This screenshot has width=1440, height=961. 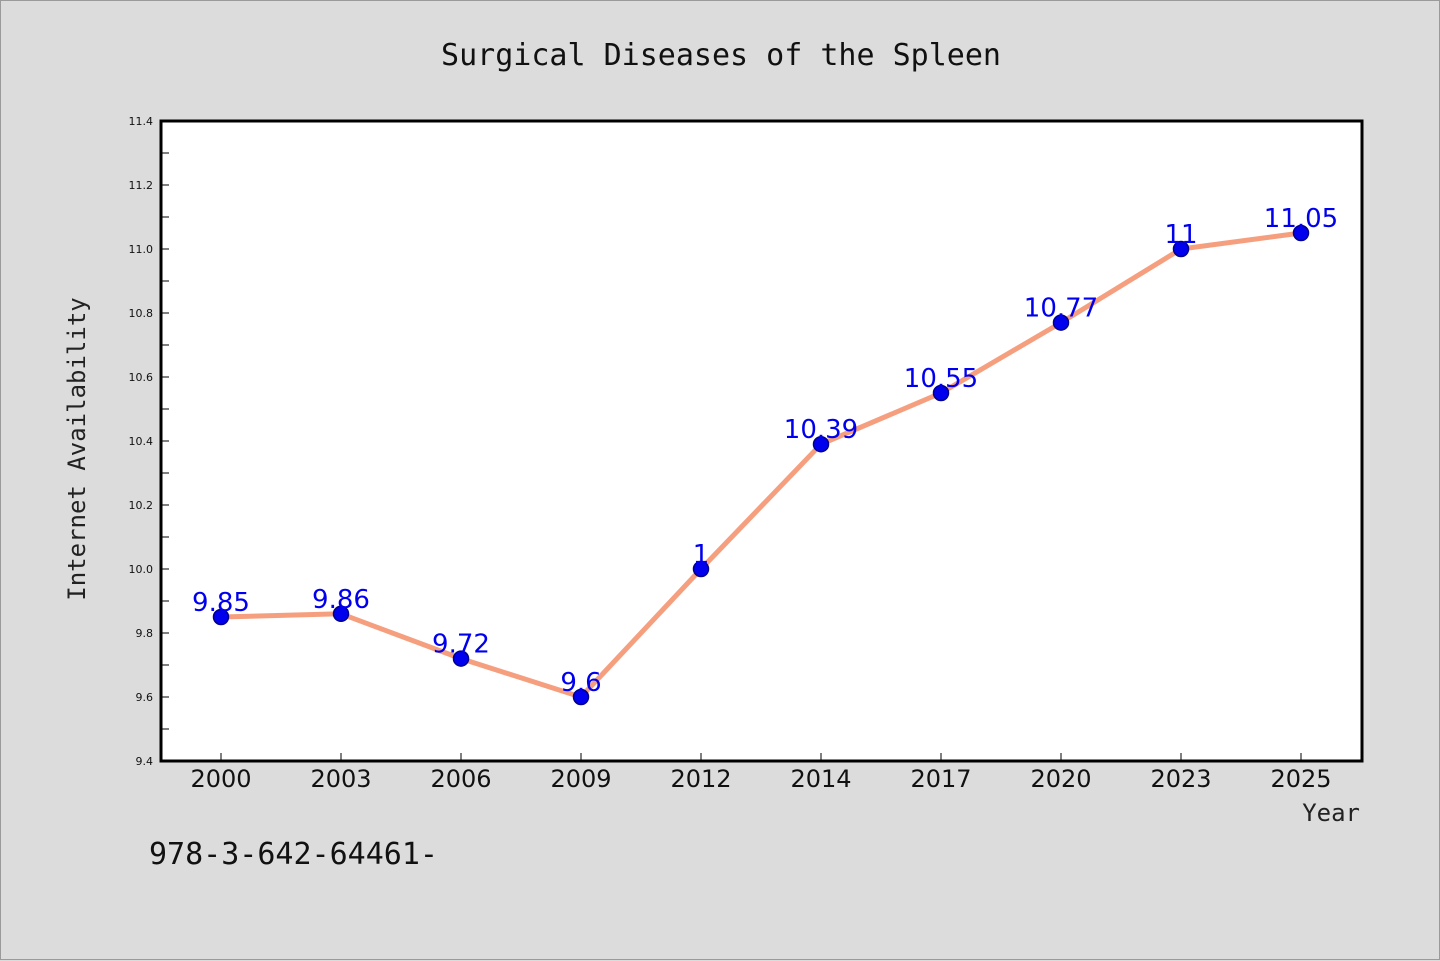 What do you see at coordinates (141, 185) in the screenshot?
I see `y-tick-label: 11.2` at bounding box center [141, 185].